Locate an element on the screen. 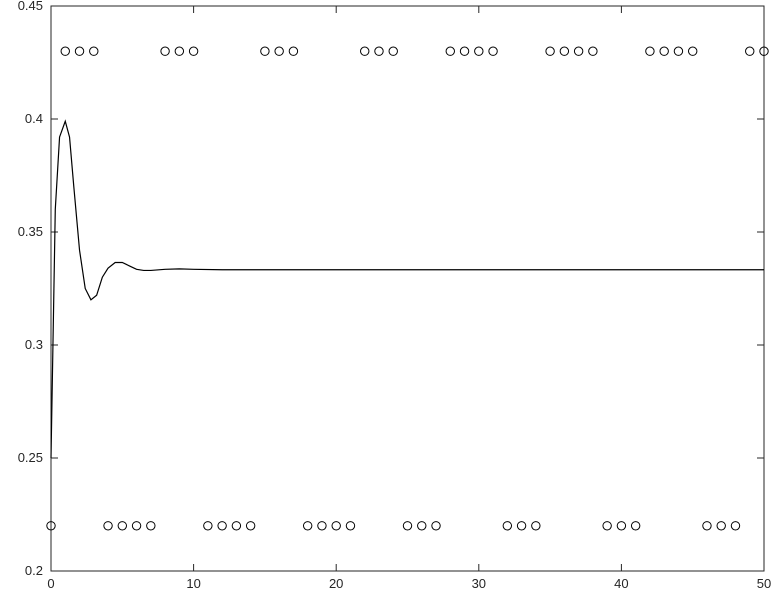 The image size is (773, 600). x-tick-label: 20 is located at coordinates (336, 583).